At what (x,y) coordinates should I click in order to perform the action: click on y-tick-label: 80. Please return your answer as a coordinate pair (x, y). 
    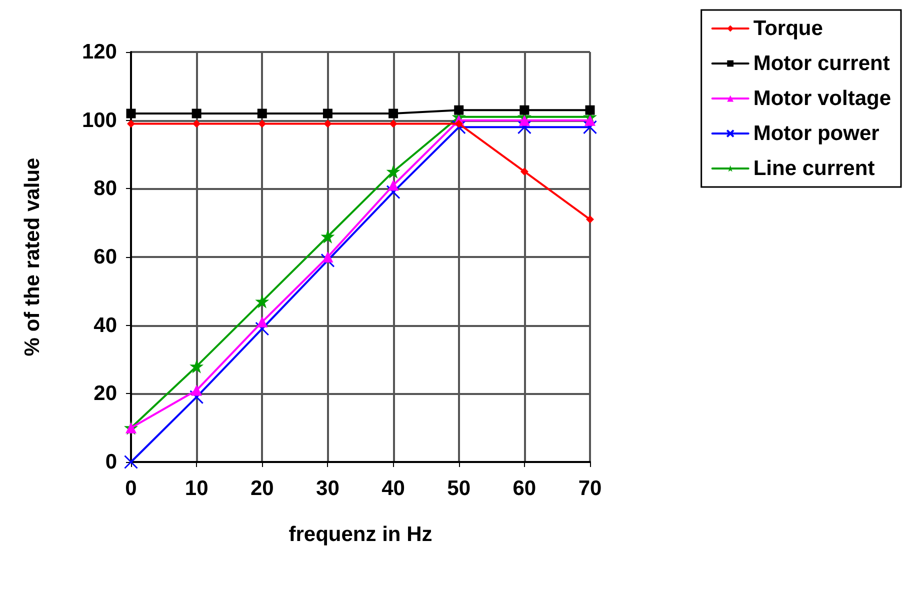
    Looking at the image, I should click on (105, 188).